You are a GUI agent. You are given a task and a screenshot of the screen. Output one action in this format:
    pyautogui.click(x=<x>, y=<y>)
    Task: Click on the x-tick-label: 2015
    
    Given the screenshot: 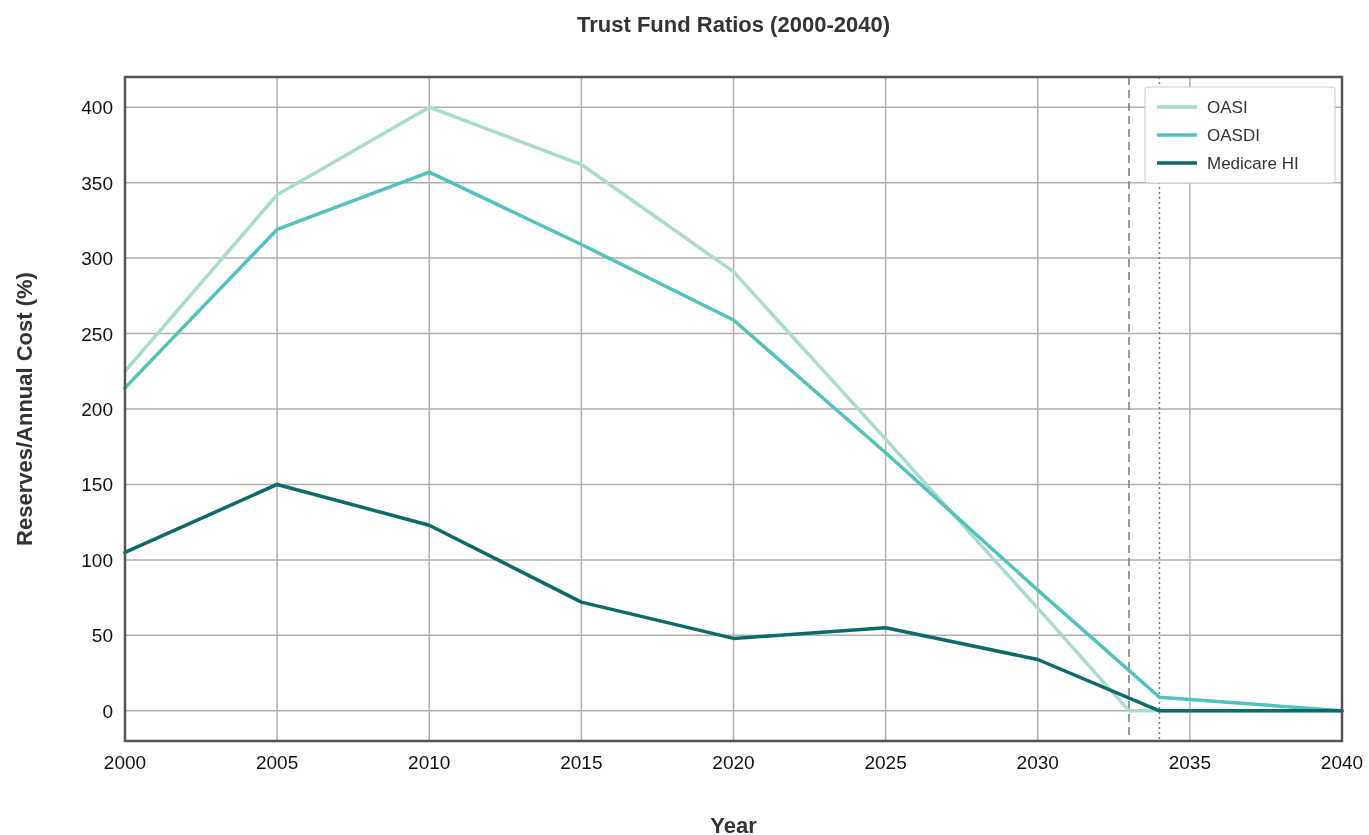 What is the action you would take?
    pyautogui.click(x=581, y=762)
    